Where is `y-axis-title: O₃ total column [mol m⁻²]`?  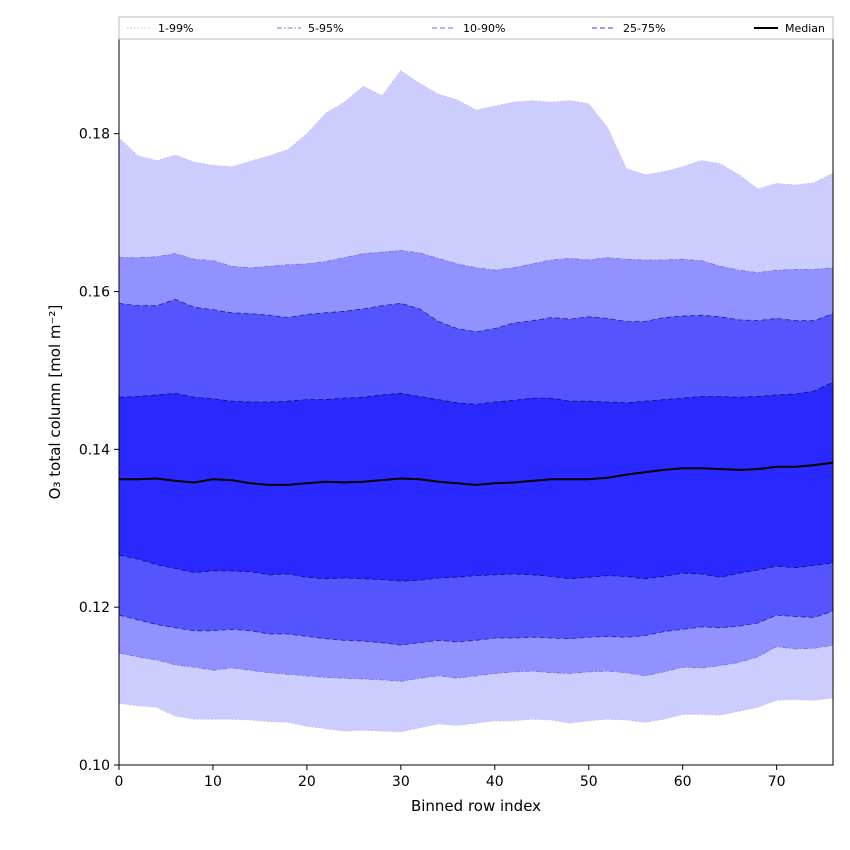
y-axis-title: O₃ total column [mol m⁻²] is located at coordinates (55, 402).